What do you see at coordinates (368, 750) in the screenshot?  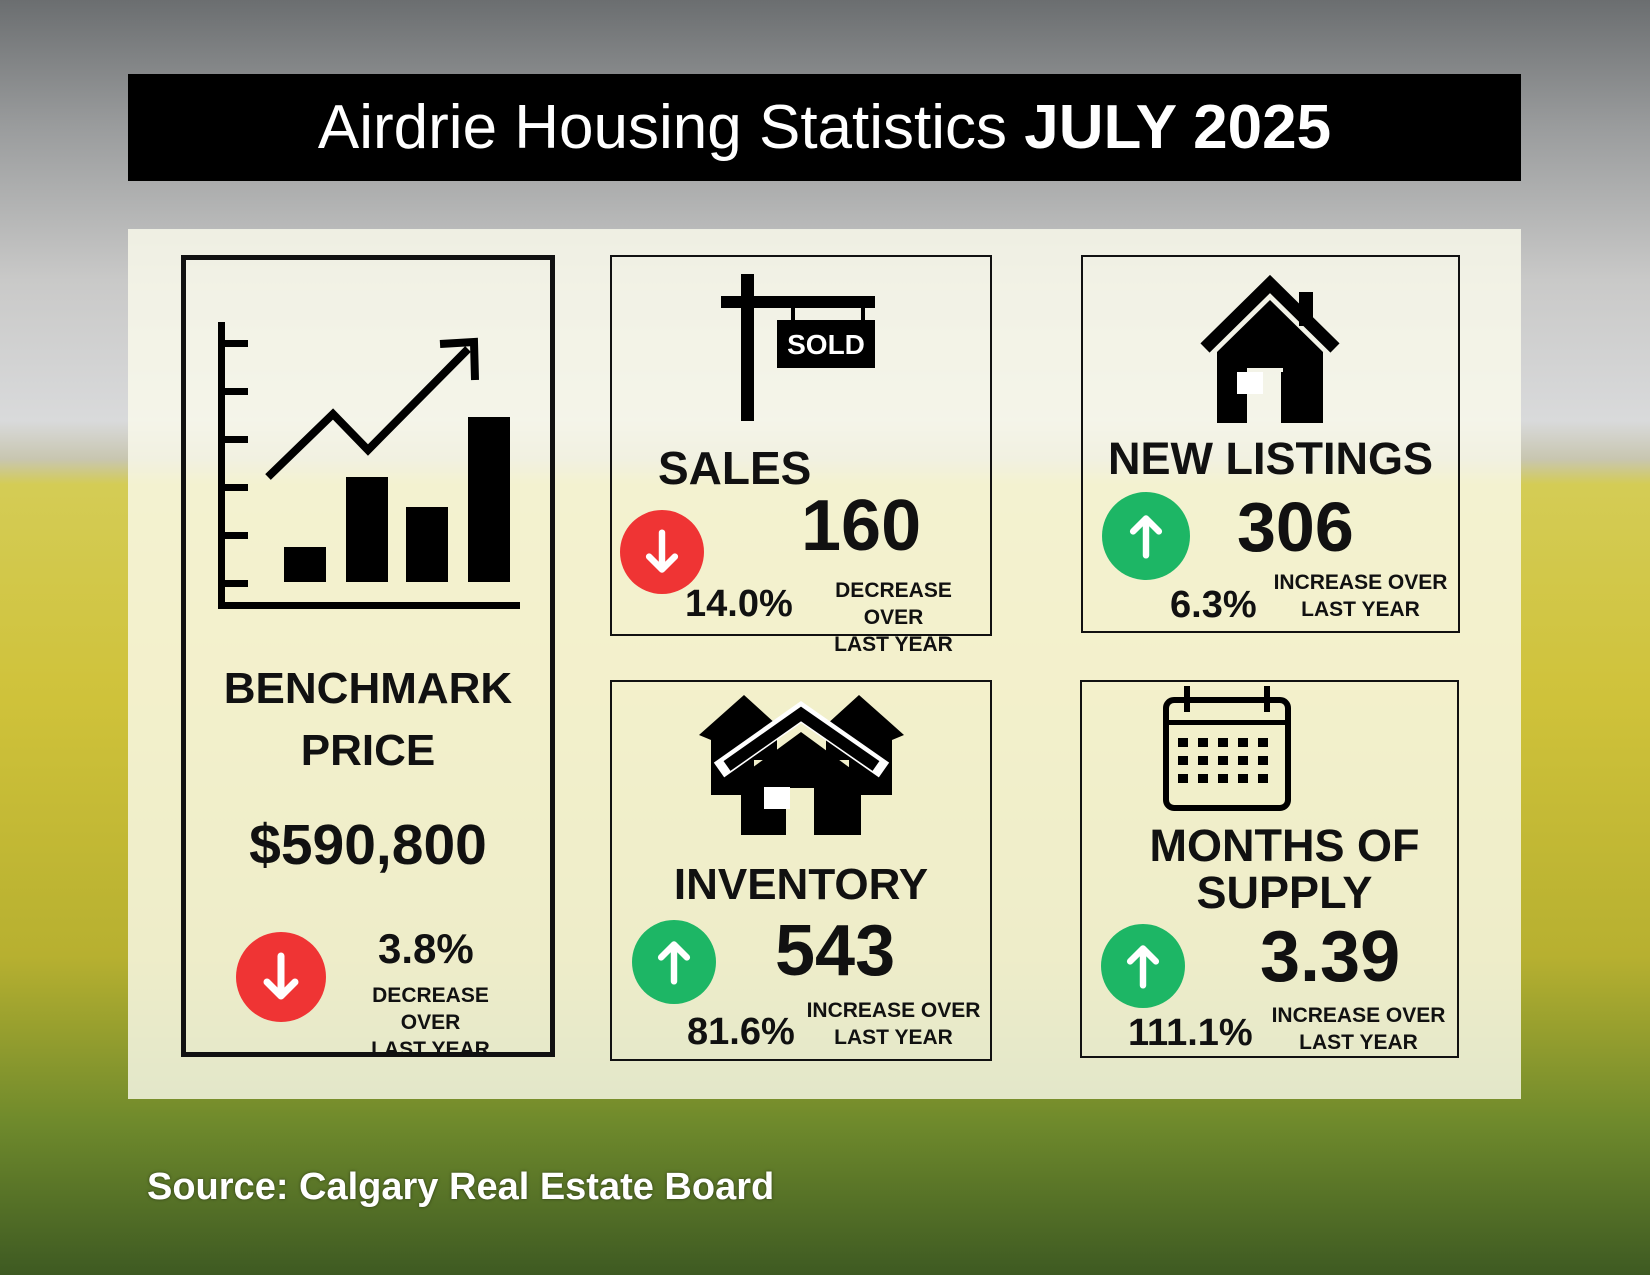 I see `benchmark-label-line2: PRICE` at bounding box center [368, 750].